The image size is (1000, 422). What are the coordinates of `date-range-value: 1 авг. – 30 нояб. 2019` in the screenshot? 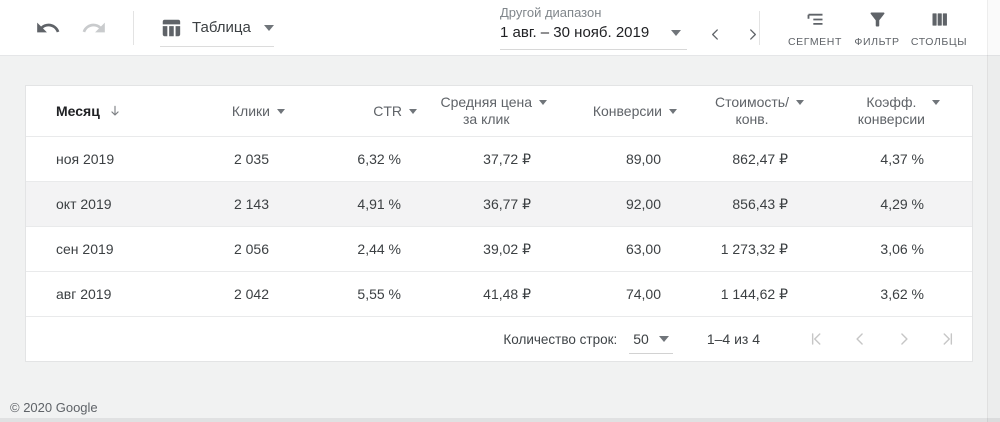 It's located at (575, 32).